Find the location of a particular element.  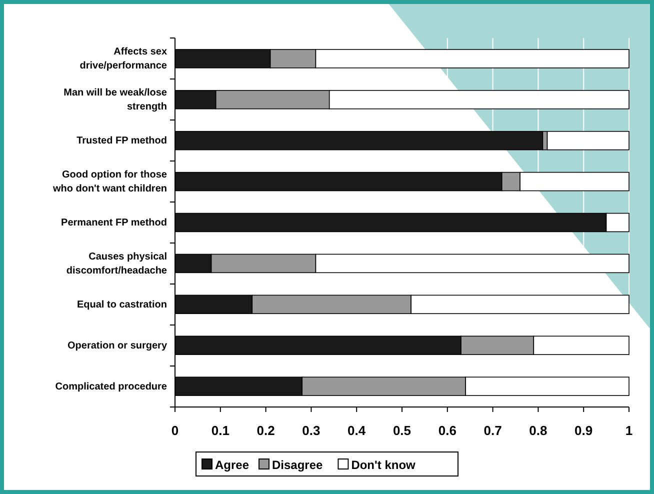

x-tick-label: 1 is located at coordinates (629, 430).